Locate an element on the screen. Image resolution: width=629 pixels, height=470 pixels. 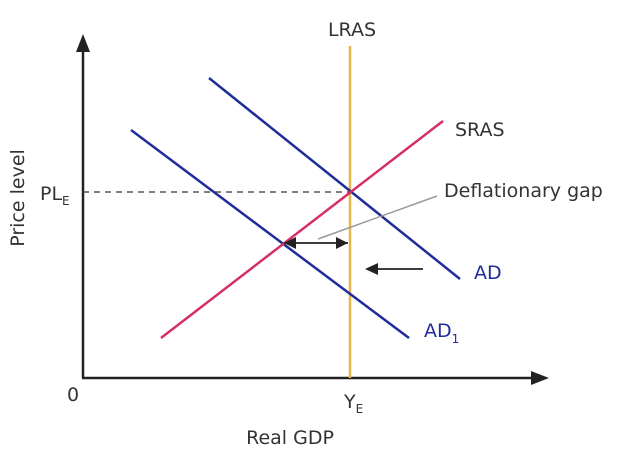
price-level-label: PLE is located at coordinates (55, 195).